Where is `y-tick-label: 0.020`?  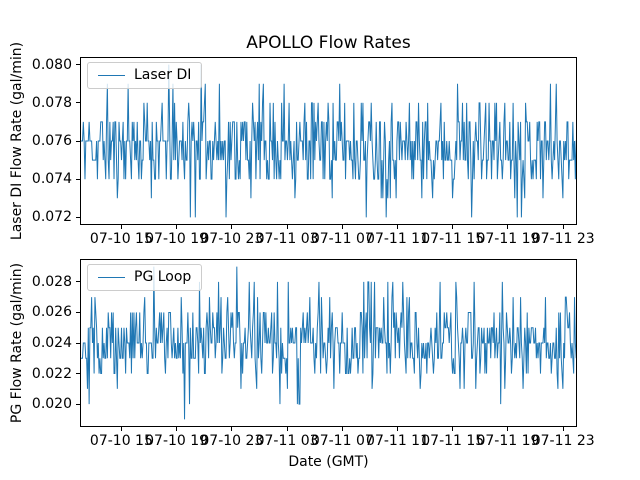 y-tick-label: 0.020 is located at coordinates (51, 404).